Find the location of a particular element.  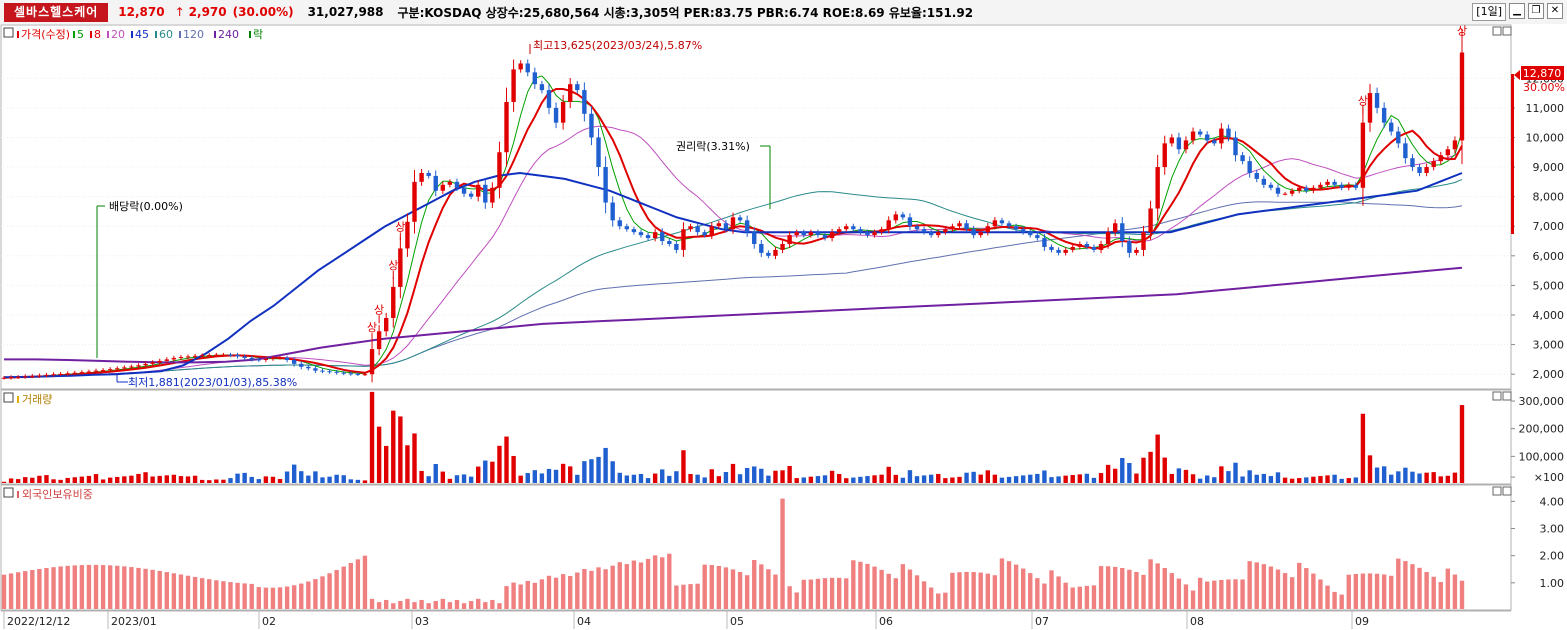

price-tick-3: 9,000 is located at coordinates (1549, 167).